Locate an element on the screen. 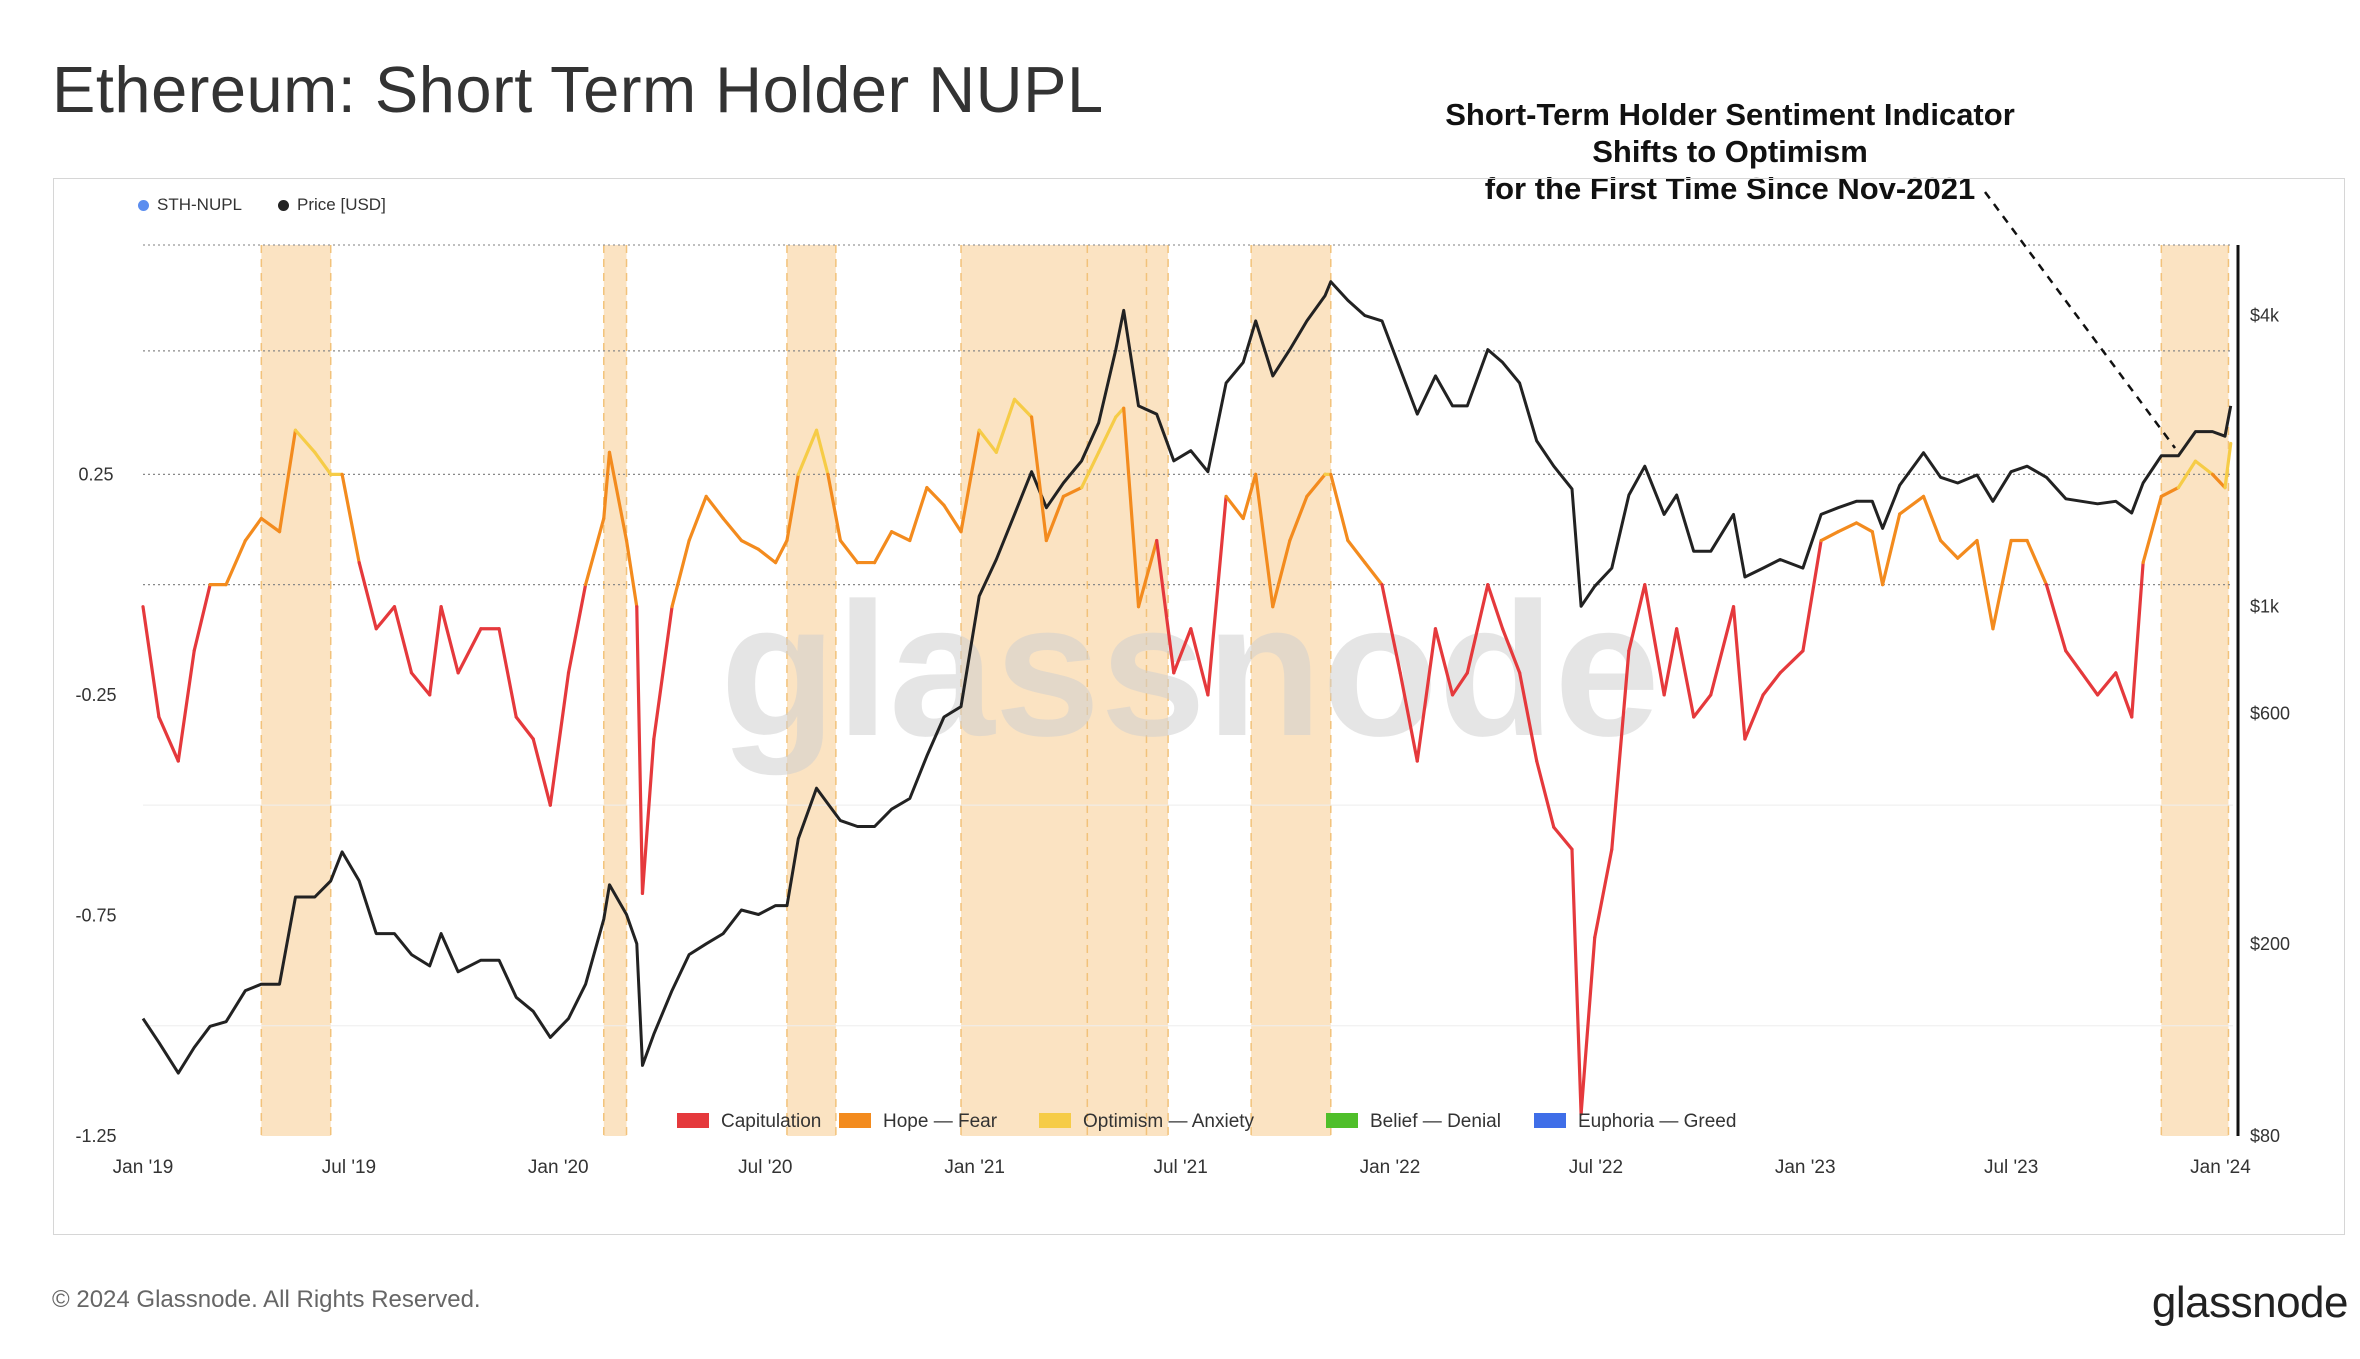  legend-item-price: Price [USD] is located at coordinates (332, 205).